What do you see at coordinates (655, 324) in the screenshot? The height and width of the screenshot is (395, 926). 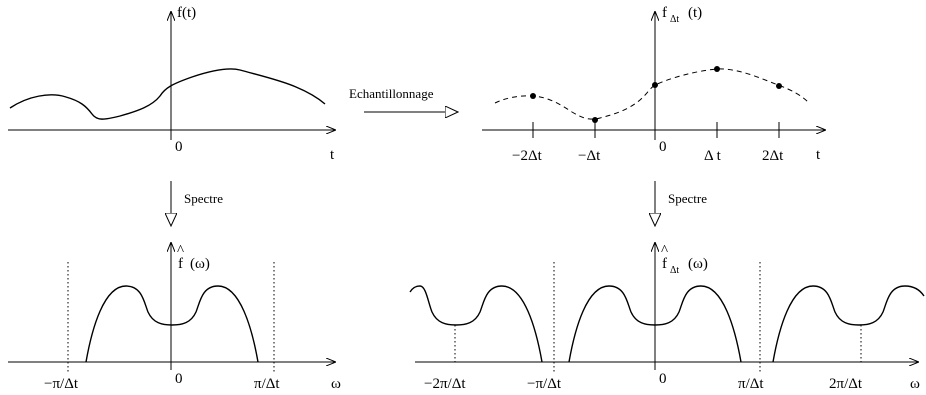 I see `spectrum-replica-center` at bounding box center [655, 324].